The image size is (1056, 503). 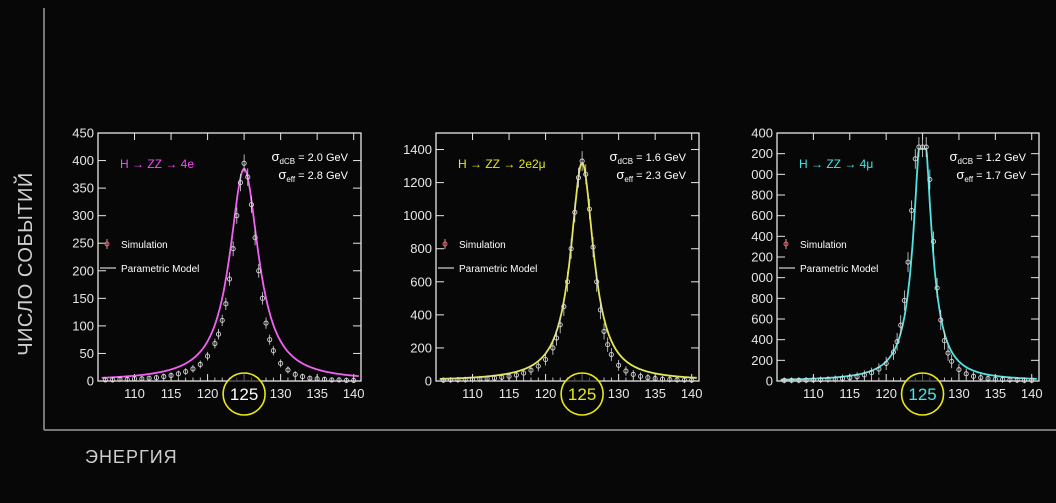 What do you see at coordinates (322, 158) in the screenshot?
I see `sigma-value: = 2.0 GeV` at bounding box center [322, 158].